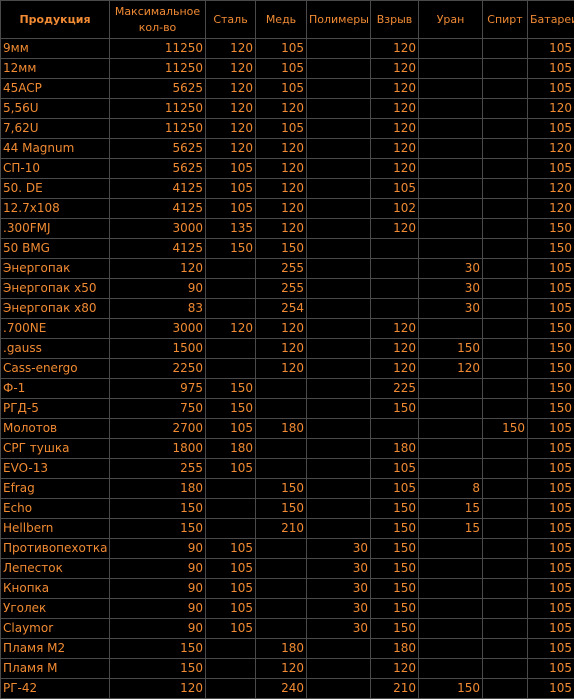 Image resolution: width=574 pixels, height=699 pixels. I want to click on cell-alcohol: 150, so click(505, 429).